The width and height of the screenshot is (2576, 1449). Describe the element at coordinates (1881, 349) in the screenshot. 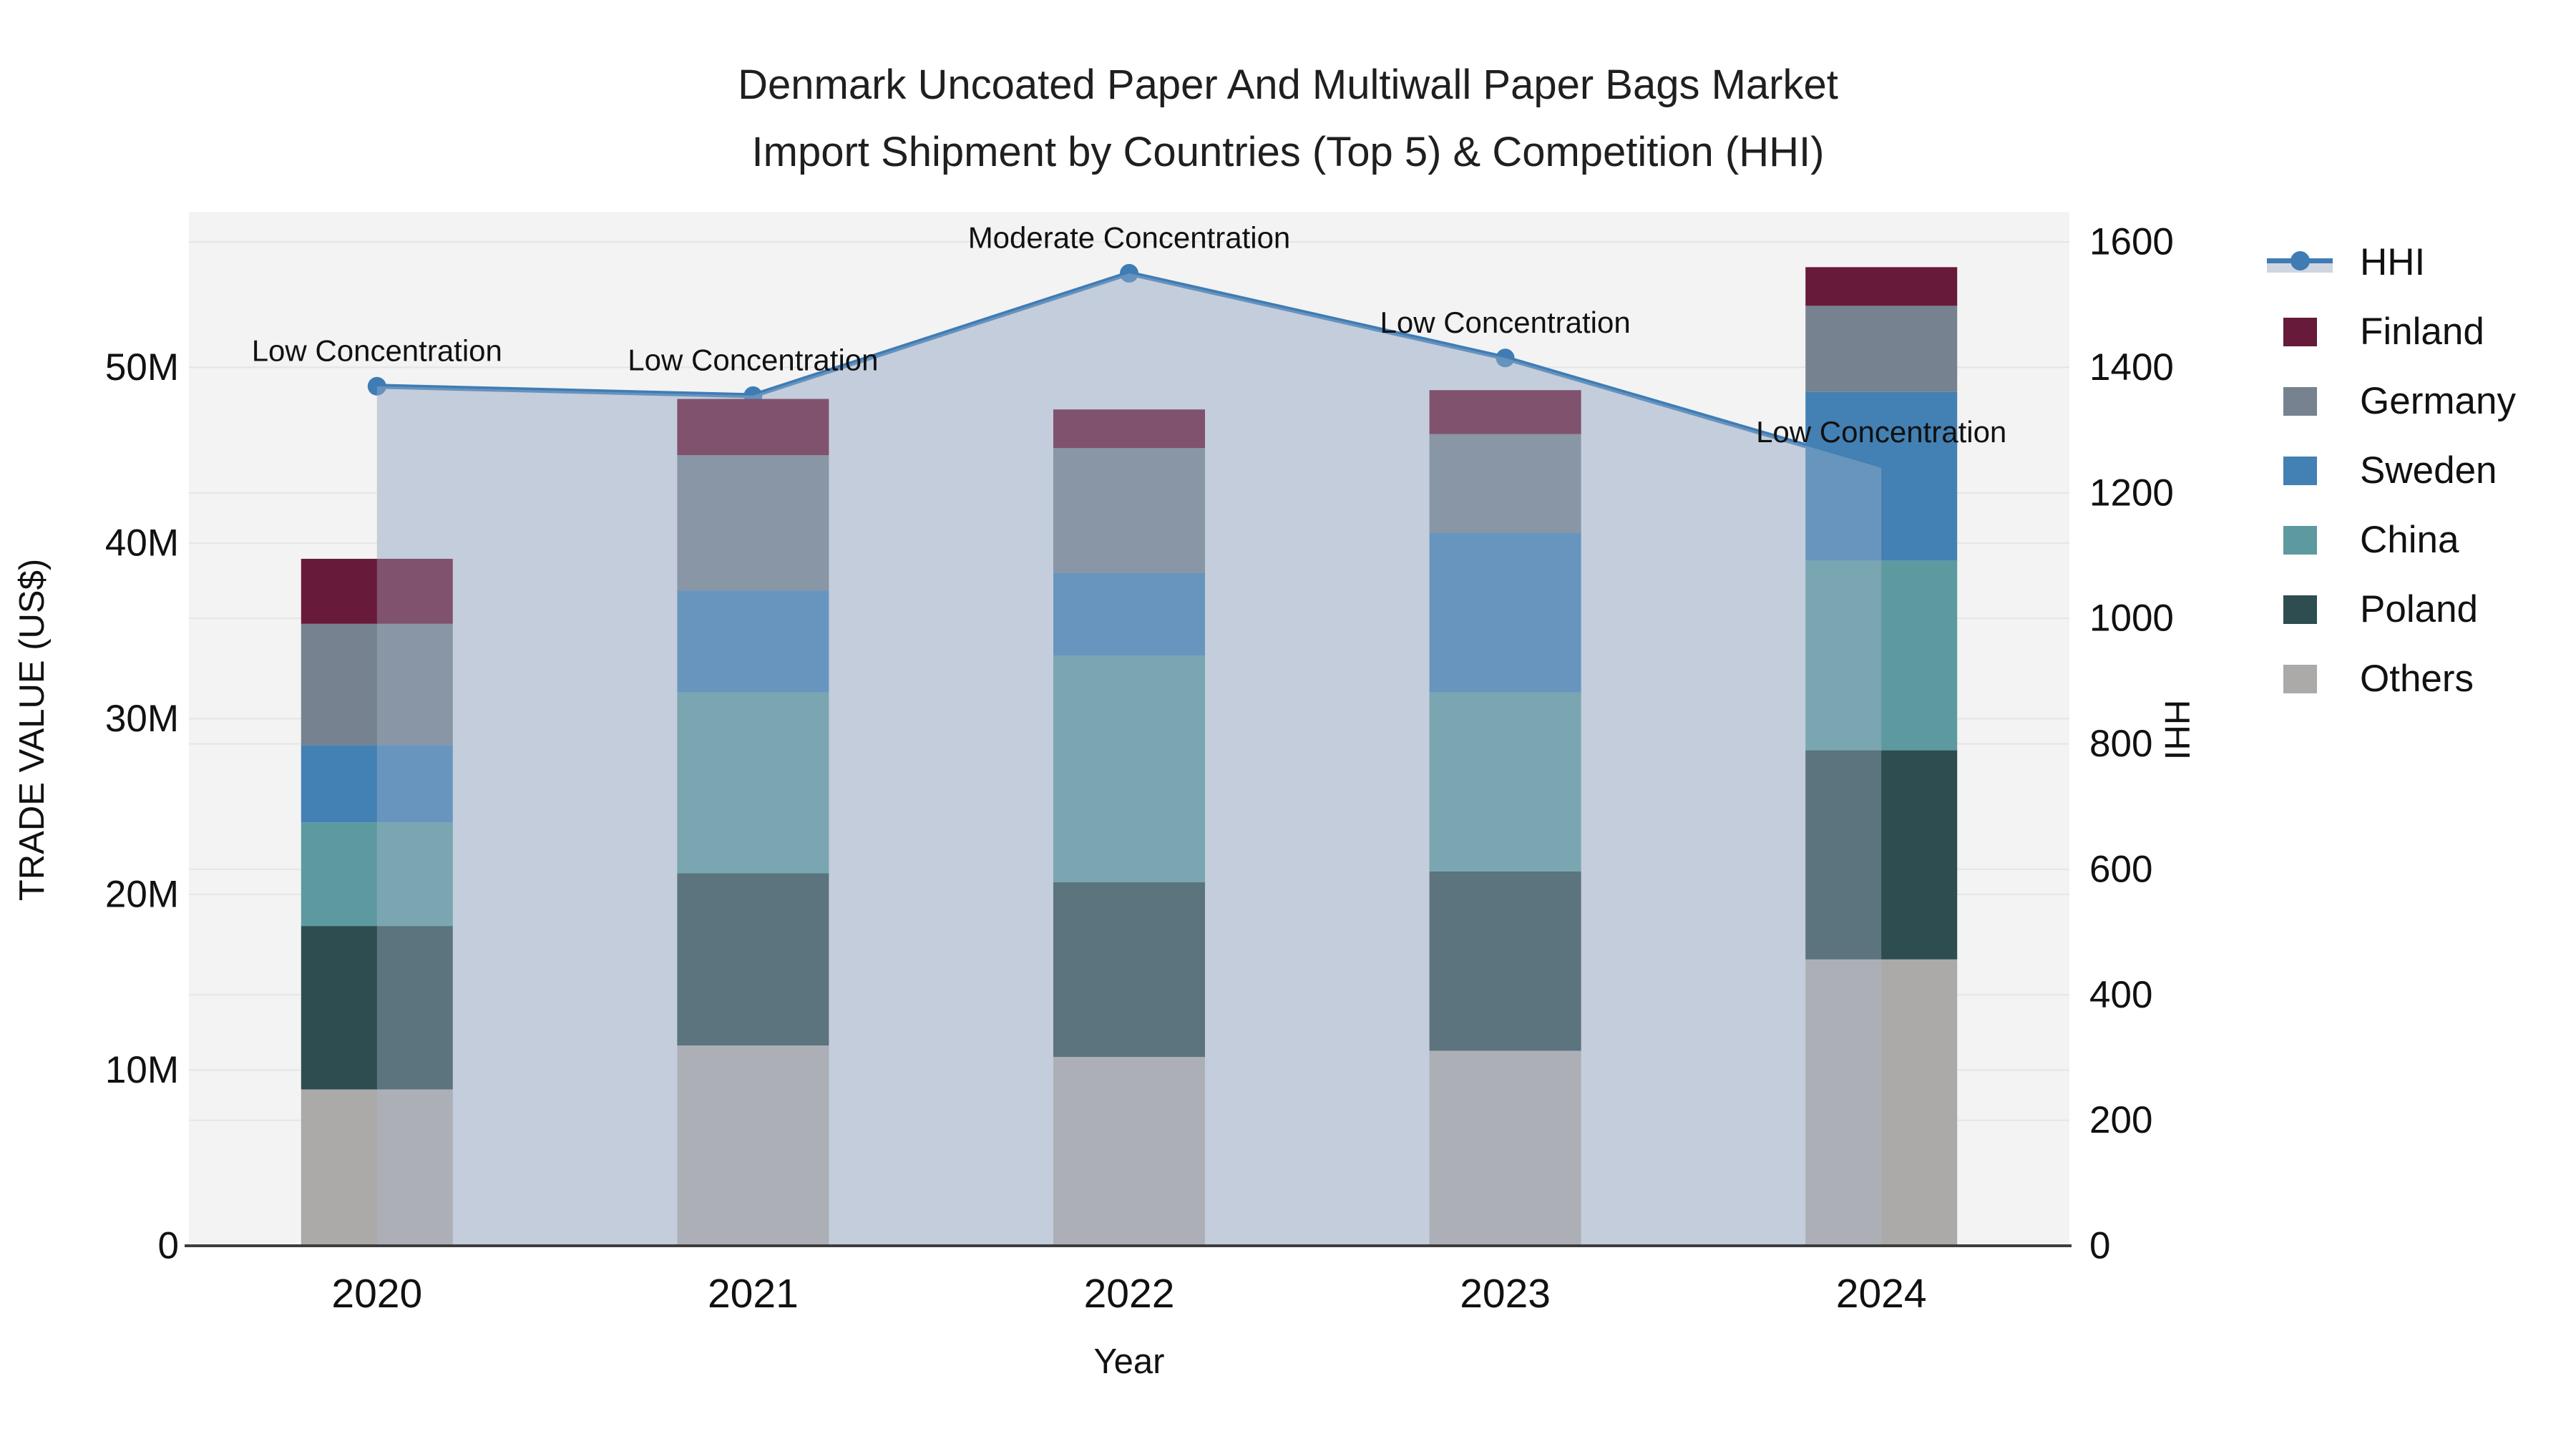

I see `bar-segment-germany-2024` at that location.